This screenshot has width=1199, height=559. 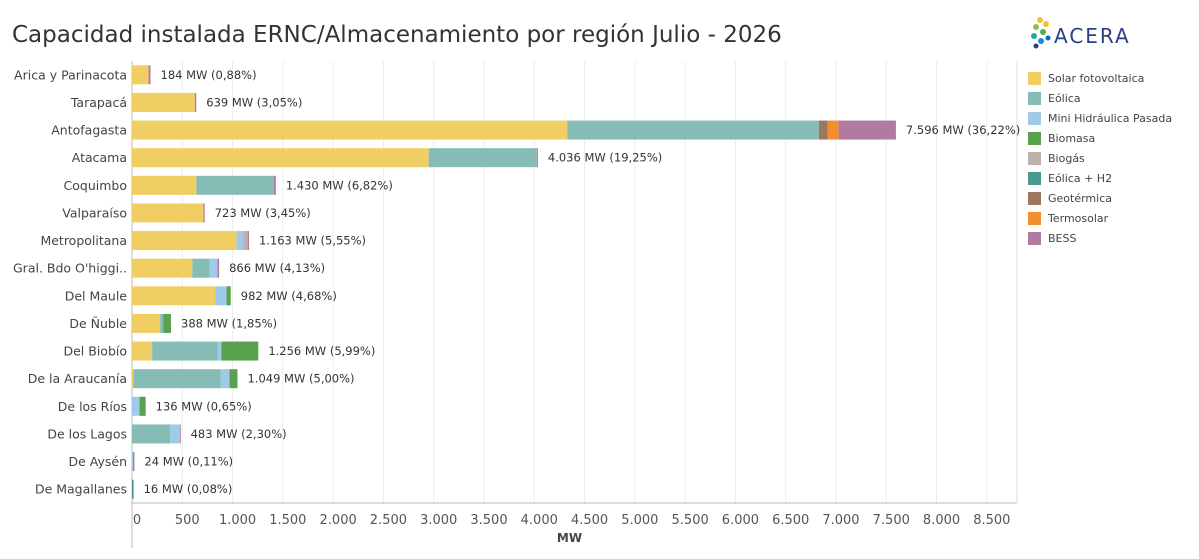 What do you see at coordinates (300, 379) in the screenshot?
I see `data-label: 1.049 MW (5,00%)` at bounding box center [300, 379].